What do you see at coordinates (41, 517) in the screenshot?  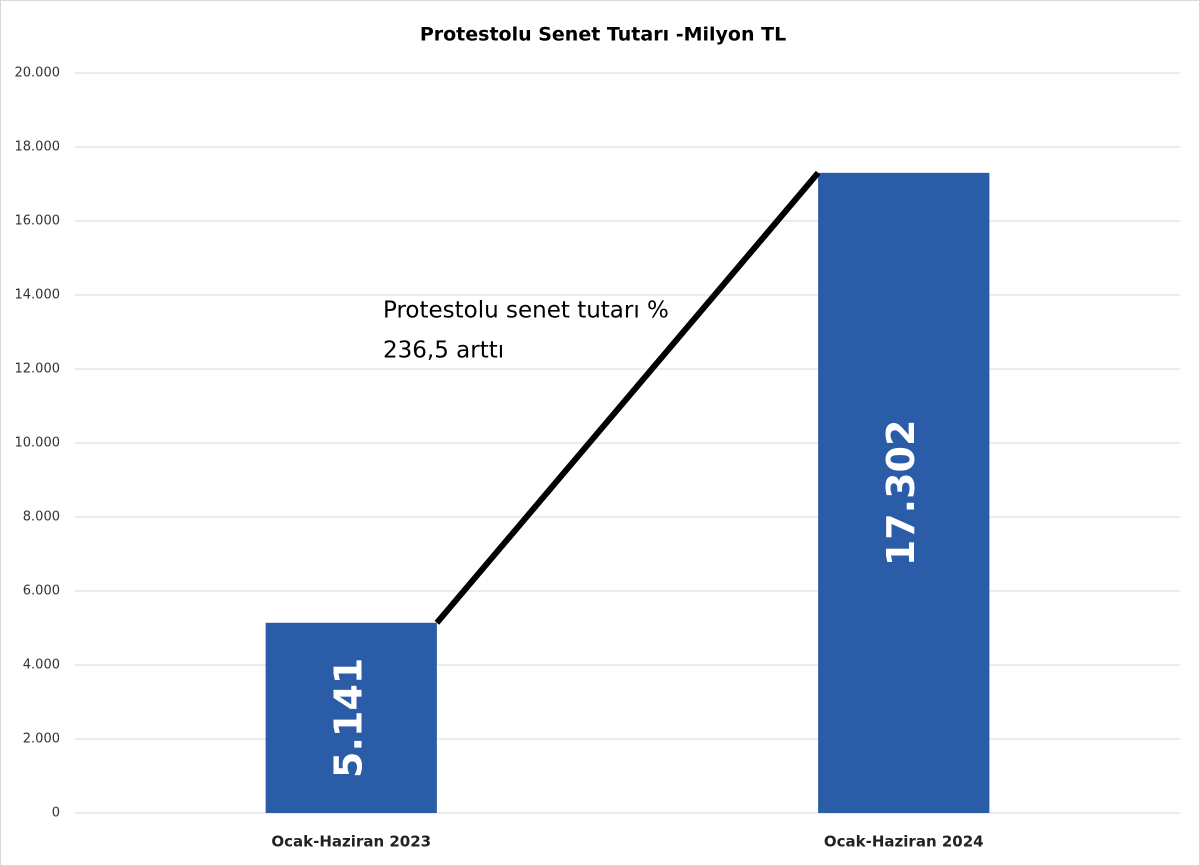 I see `y-tick-label: 8.000` at bounding box center [41, 517].